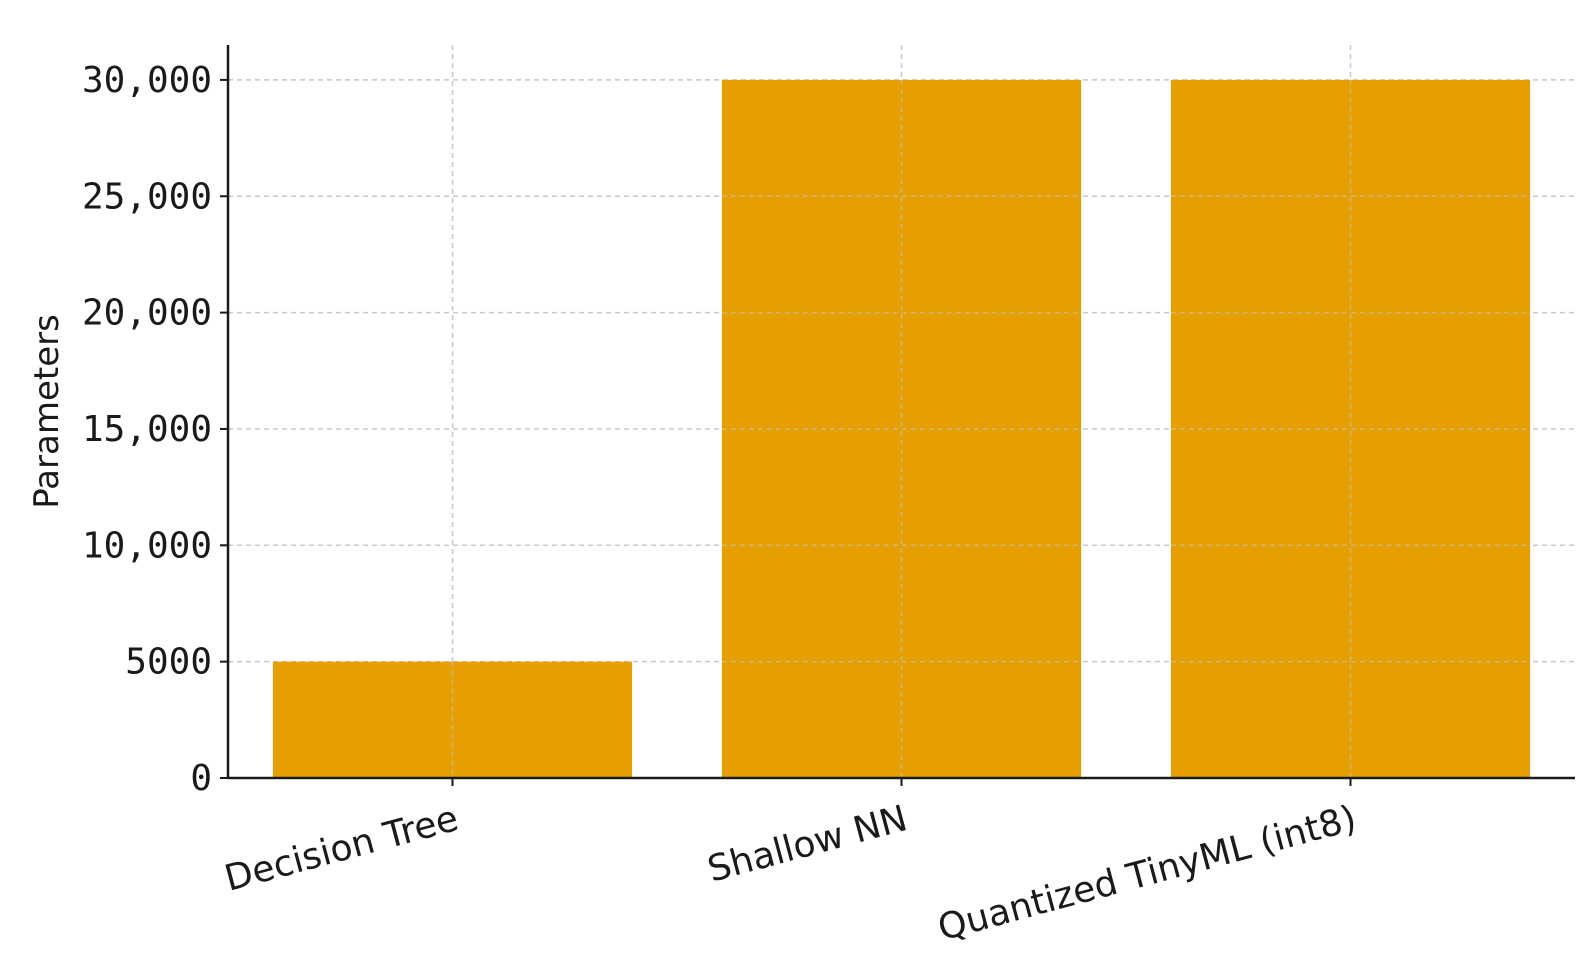 The width and height of the screenshot is (1594, 954). What do you see at coordinates (341, 849) in the screenshot?
I see `x-tick-label: Decision Tree` at bounding box center [341, 849].